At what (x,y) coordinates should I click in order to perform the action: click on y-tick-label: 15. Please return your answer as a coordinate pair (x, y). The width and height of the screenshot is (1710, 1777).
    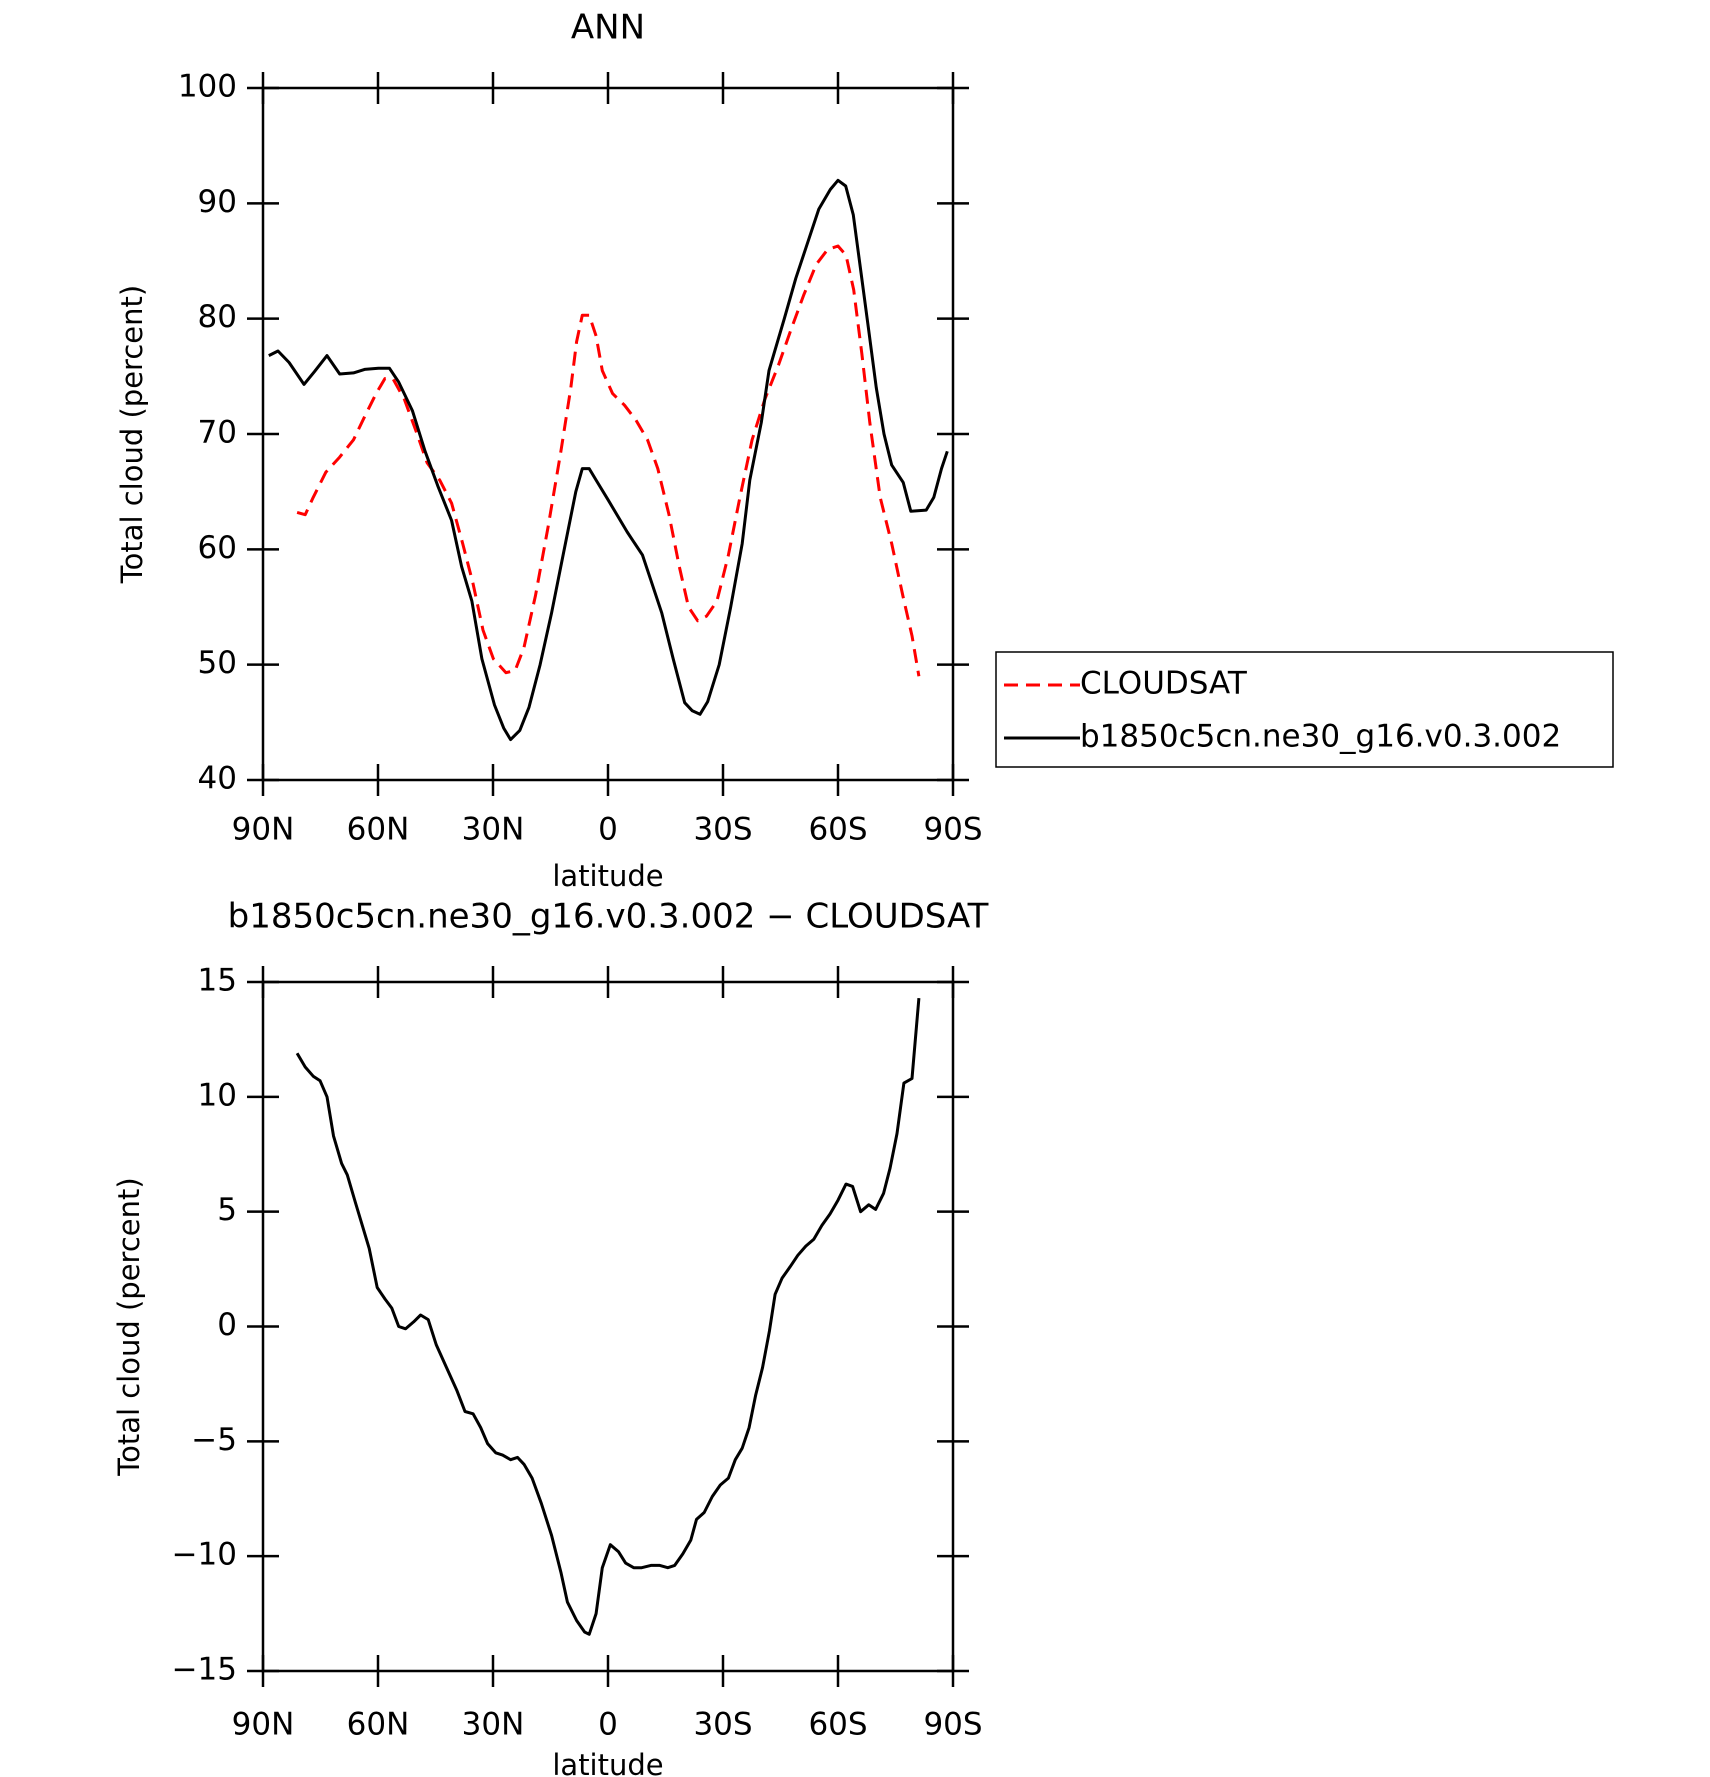
    Looking at the image, I should click on (217, 981).